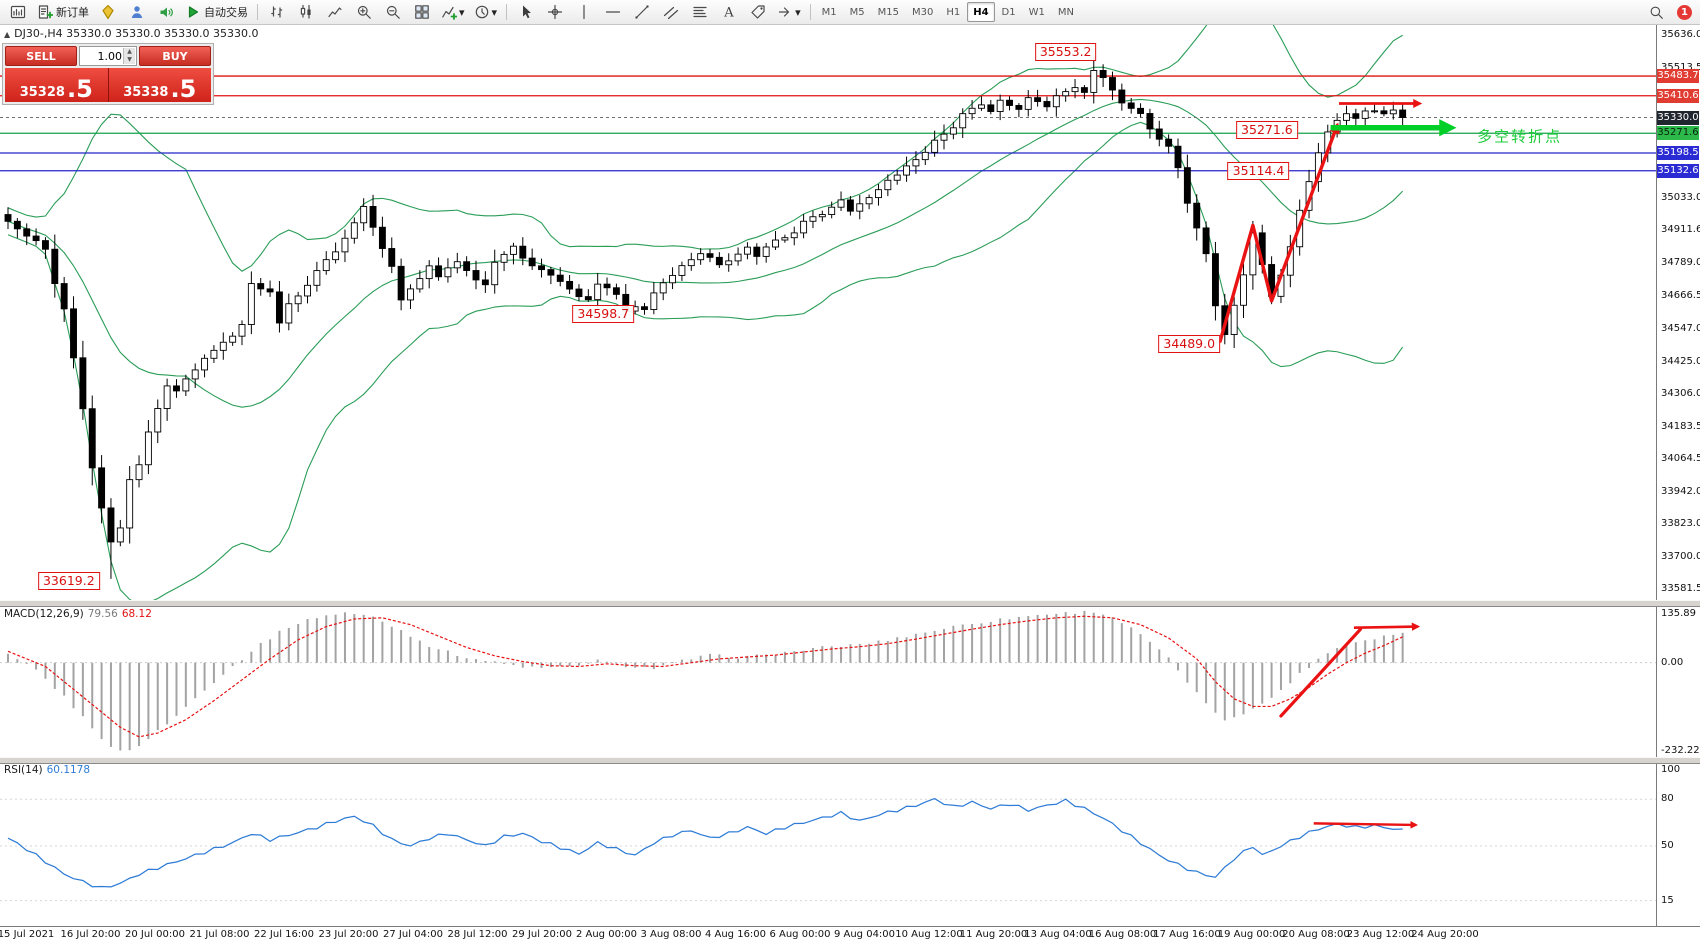 Image resolution: width=1700 pixels, height=945 pixels. Describe the element at coordinates (449, 13) in the screenshot. I see `indicators-icon` at that location.